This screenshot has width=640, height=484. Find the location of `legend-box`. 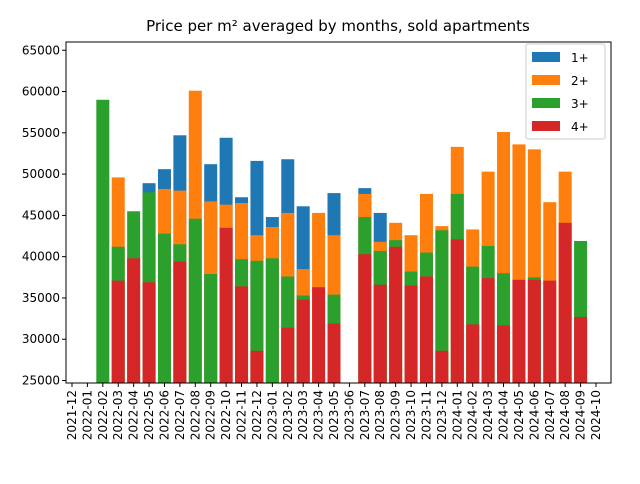

legend-box is located at coordinates (565, 91).